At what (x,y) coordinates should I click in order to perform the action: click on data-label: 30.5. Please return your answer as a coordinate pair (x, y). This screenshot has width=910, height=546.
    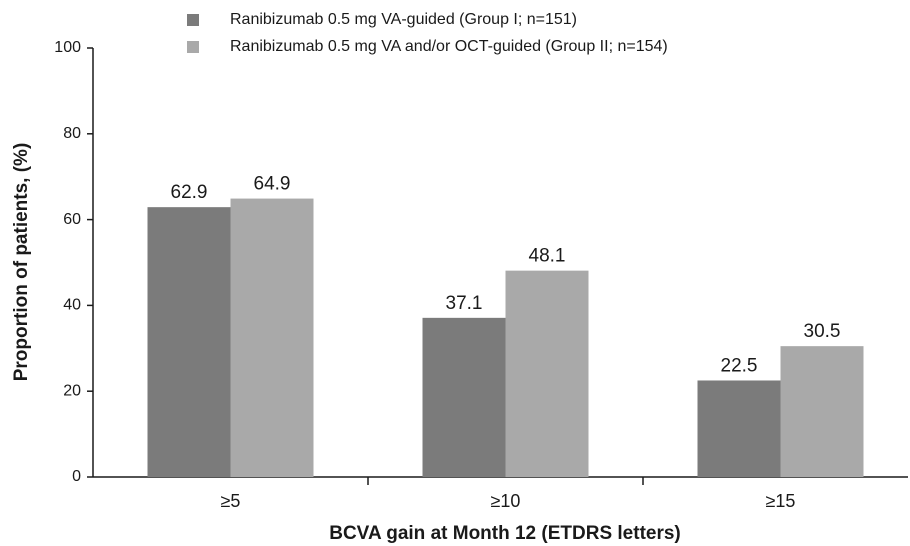
    Looking at the image, I should click on (822, 331).